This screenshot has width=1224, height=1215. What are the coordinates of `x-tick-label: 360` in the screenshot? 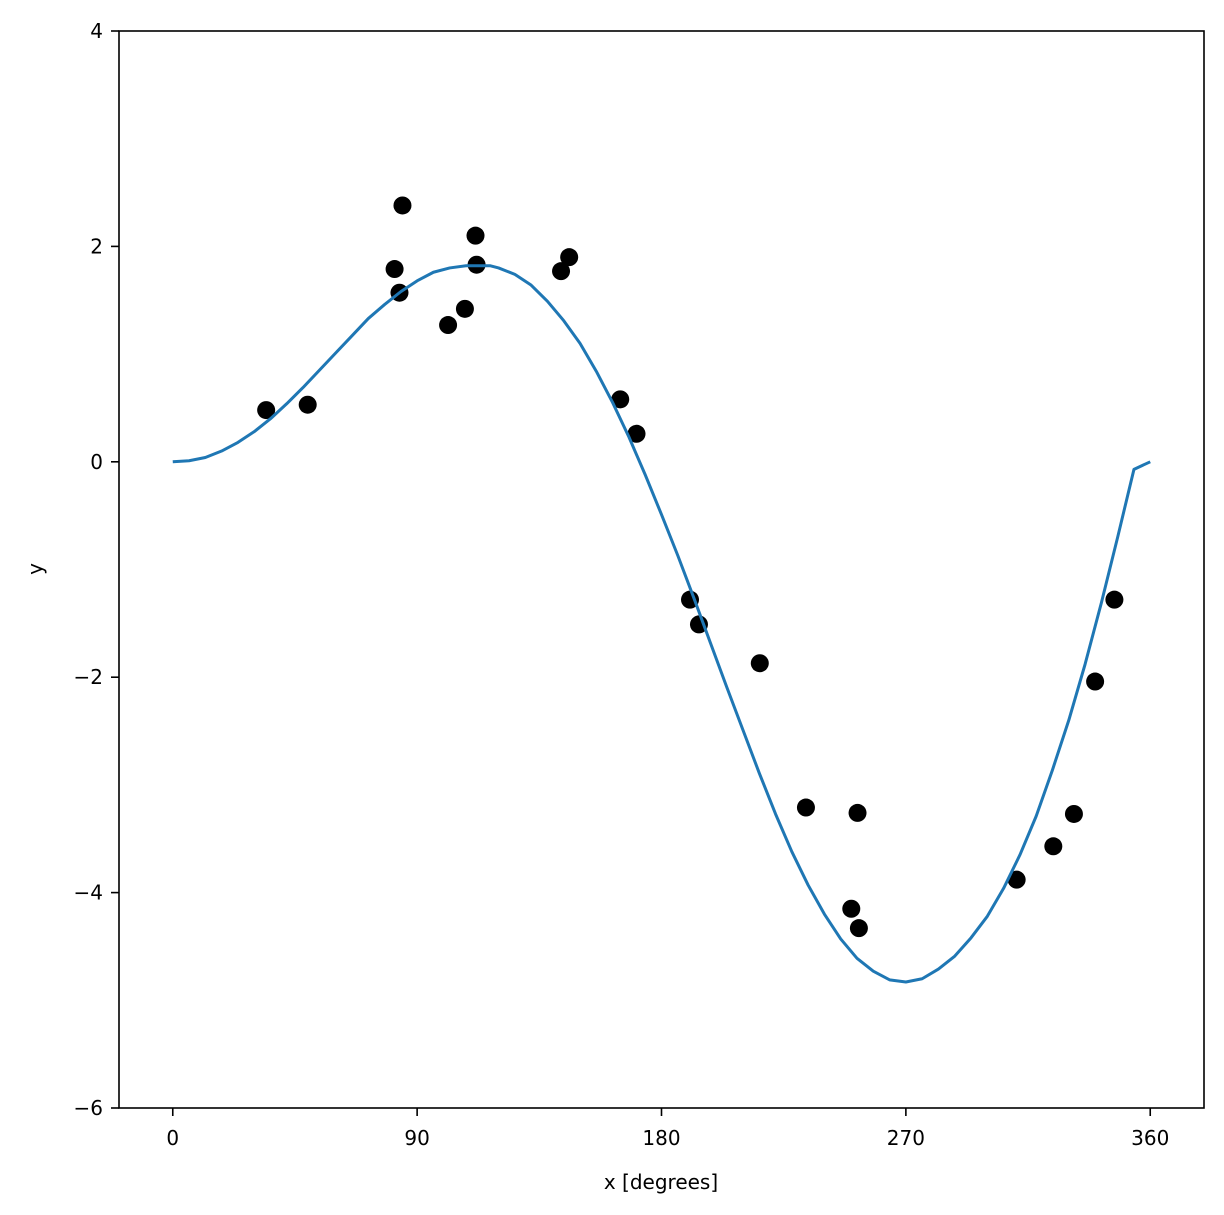 It's located at (1150, 1138).